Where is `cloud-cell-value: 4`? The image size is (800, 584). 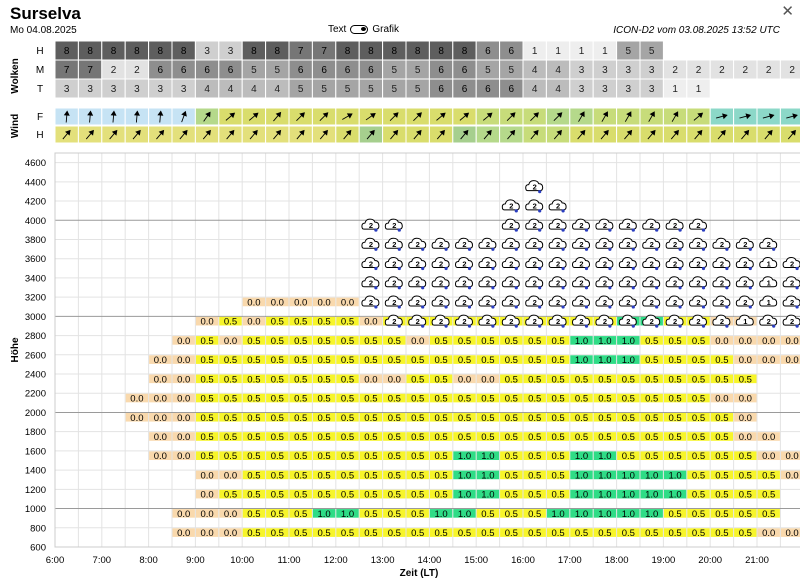 cloud-cell-value: 4 is located at coordinates (231, 89).